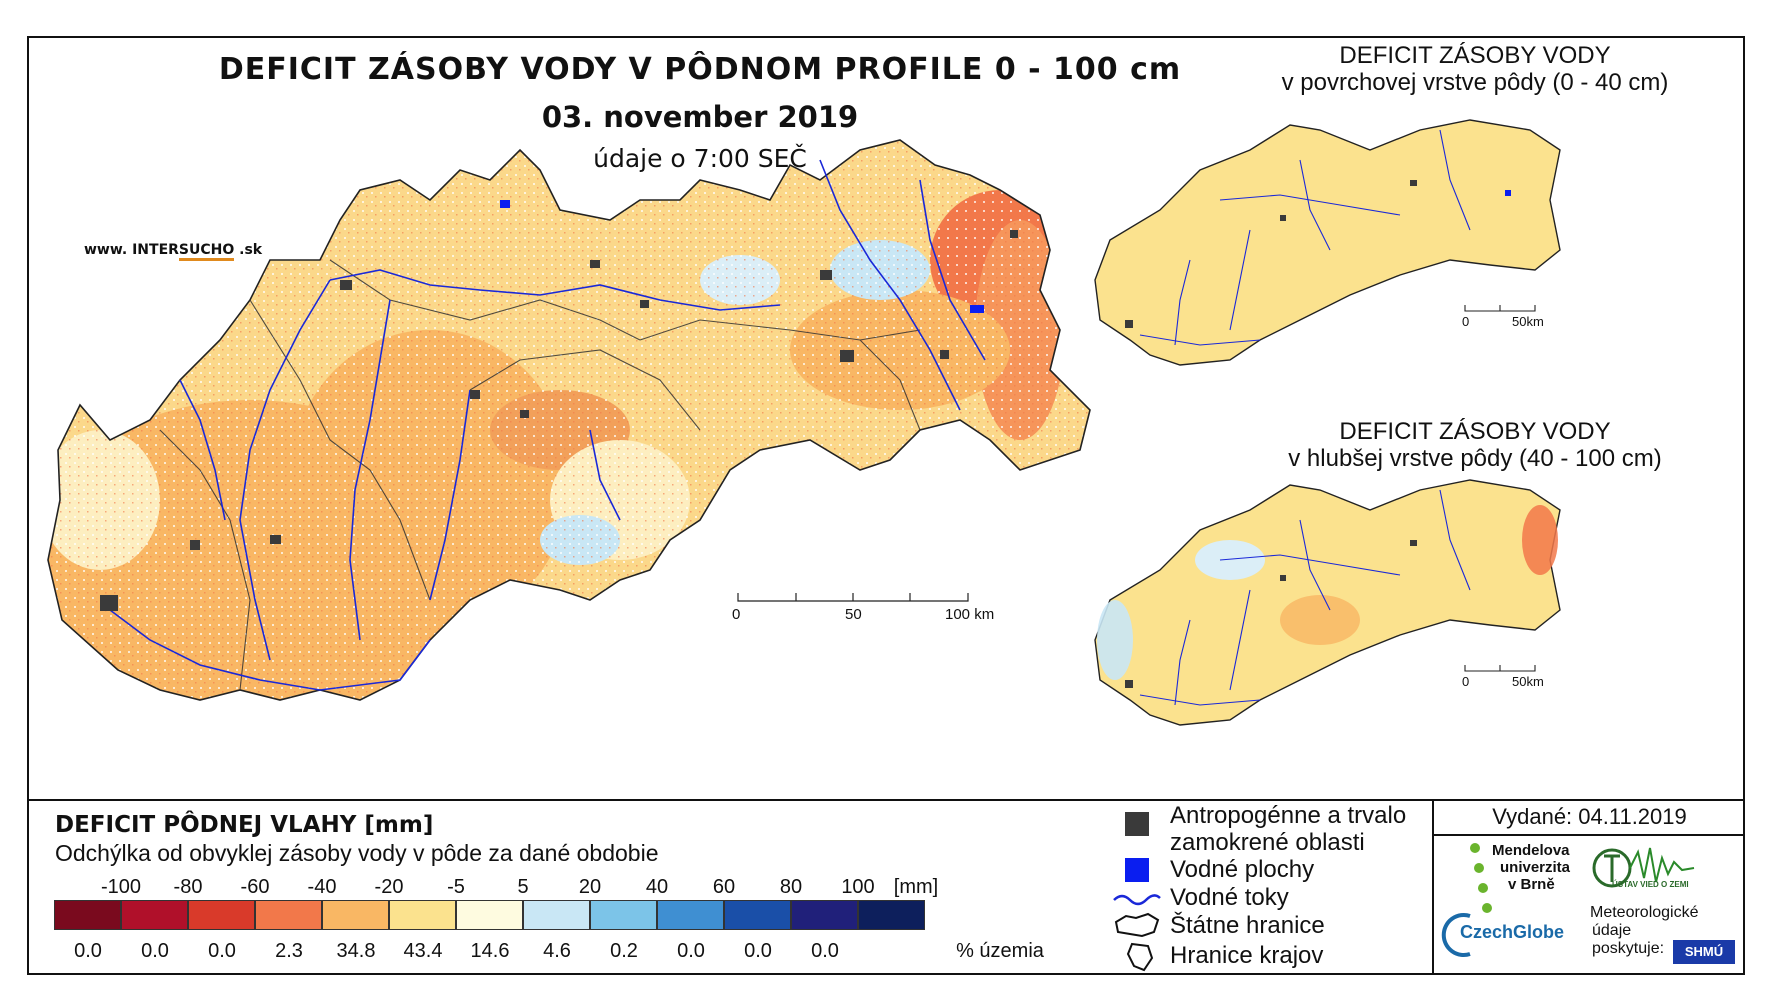  I want to click on legend-unit: [mm], so click(916, 887).